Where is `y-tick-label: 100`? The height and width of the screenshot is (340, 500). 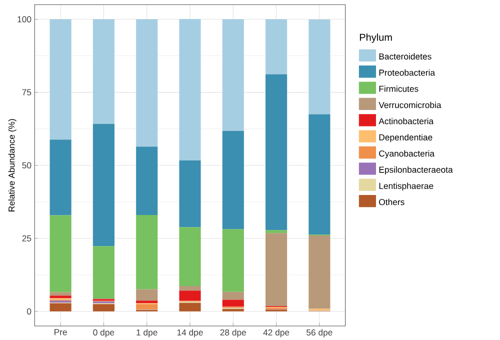
y-tick-label: 100 is located at coordinates (25, 19).